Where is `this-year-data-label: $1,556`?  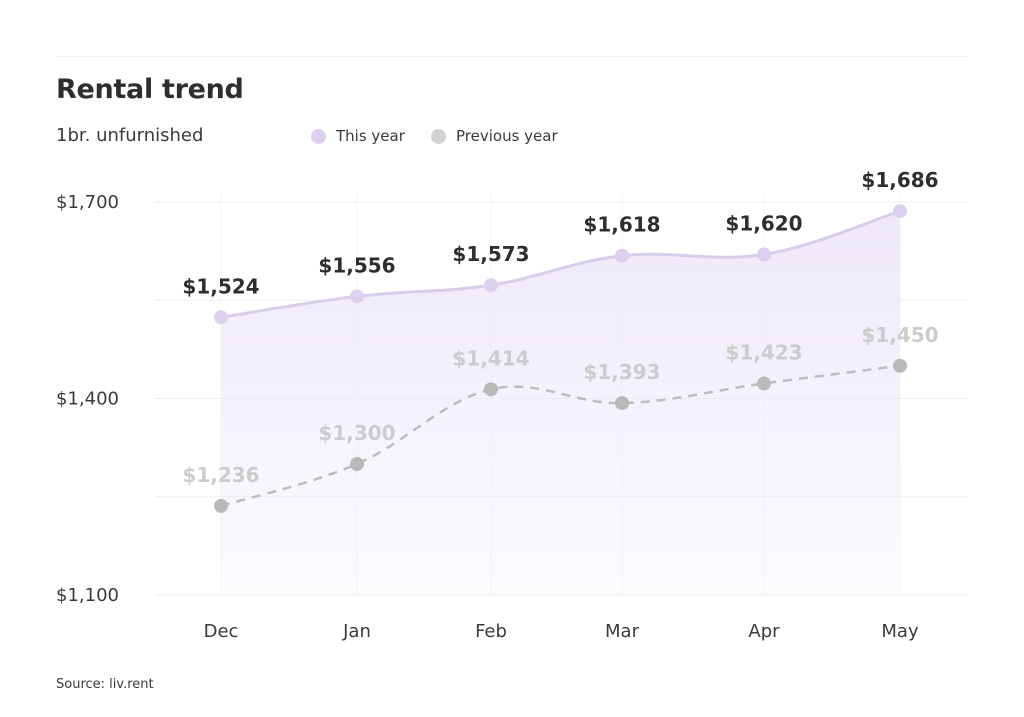 this-year-data-label: $1,556 is located at coordinates (356, 265).